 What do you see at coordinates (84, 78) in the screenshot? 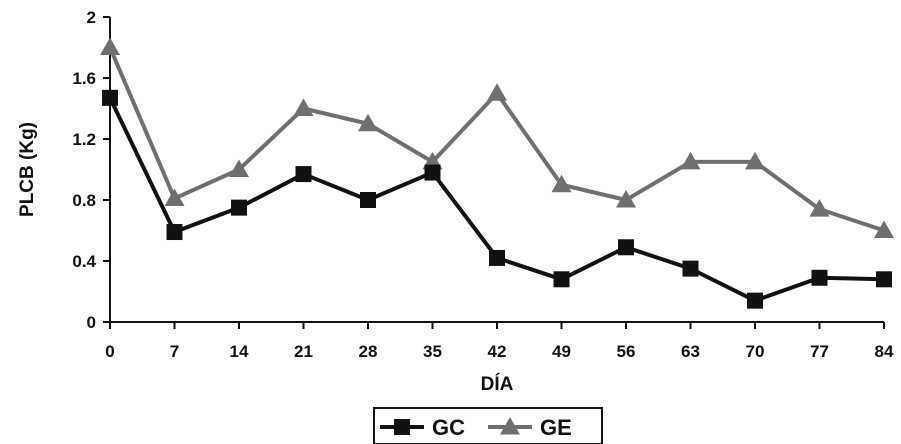
I see `y-tick-label: 1.6` at bounding box center [84, 78].